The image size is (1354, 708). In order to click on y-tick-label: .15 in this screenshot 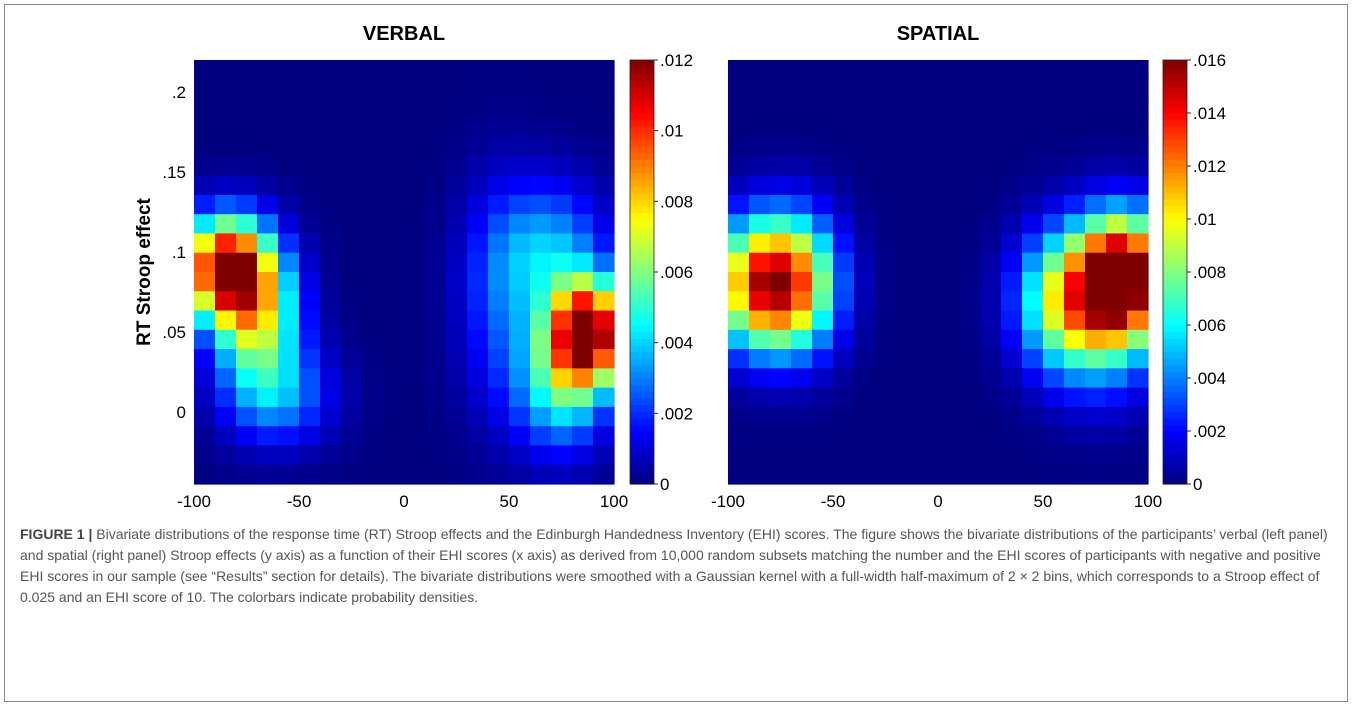, I will do `click(174, 172)`.